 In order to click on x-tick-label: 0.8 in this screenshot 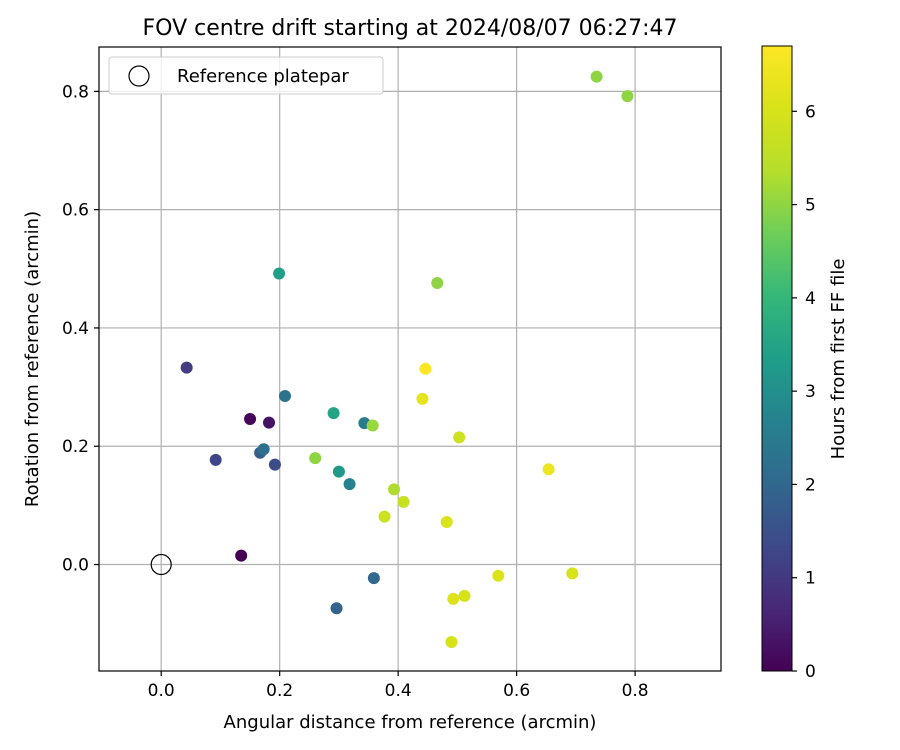, I will do `click(635, 691)`.